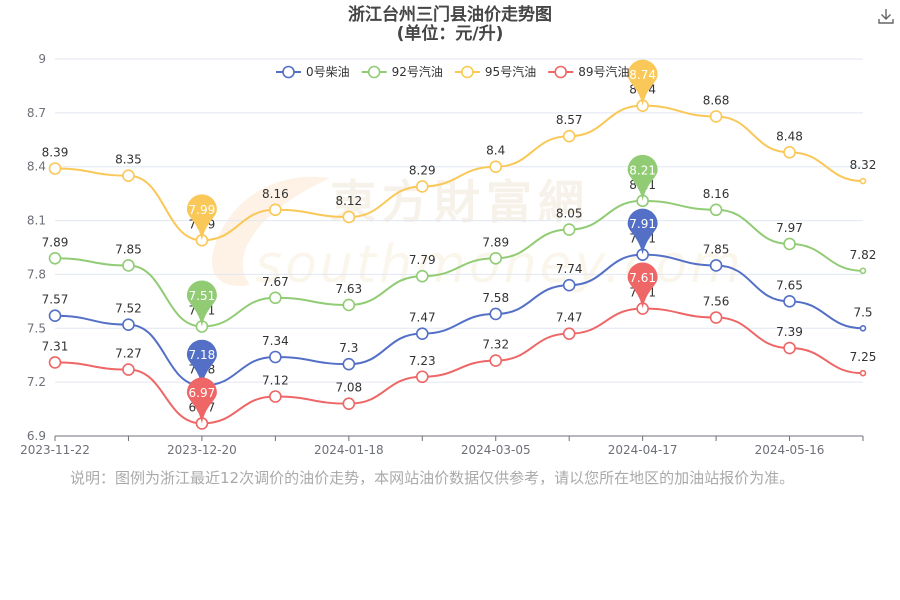 The width and height of the screenshot is (900, 600). Describe the element at coordinates (495, 298) in the screenshot. I see `data-label: 7.58` at that location.